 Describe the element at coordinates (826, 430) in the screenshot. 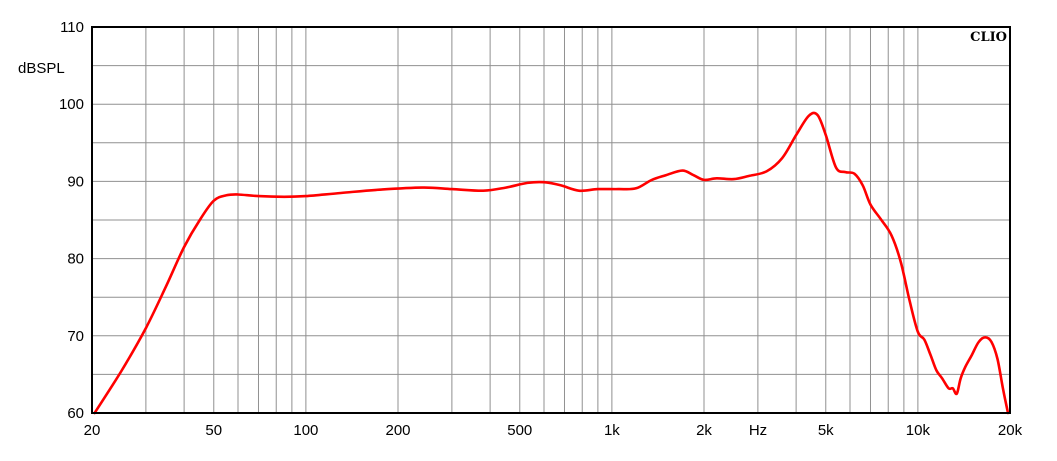

I see `x-tick-label: 5k` at that location.